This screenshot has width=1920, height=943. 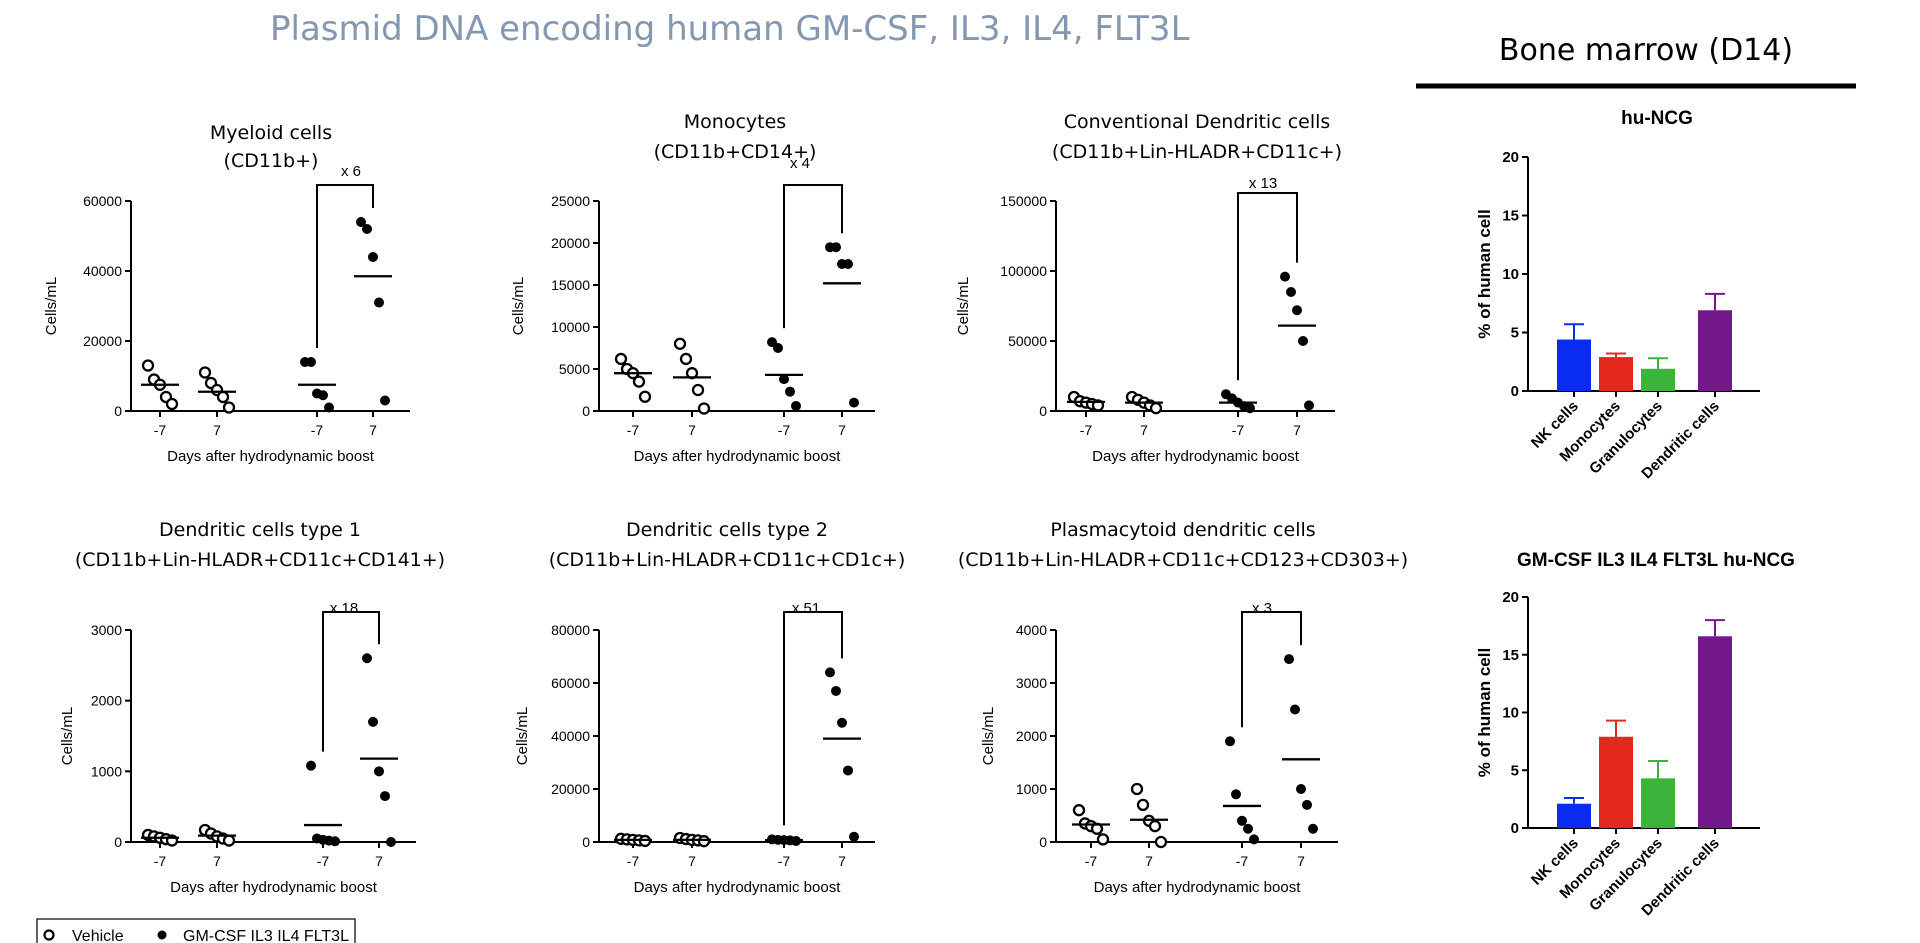 I want to click on fold-change-label: x 13, so click(x=1263, y=183).